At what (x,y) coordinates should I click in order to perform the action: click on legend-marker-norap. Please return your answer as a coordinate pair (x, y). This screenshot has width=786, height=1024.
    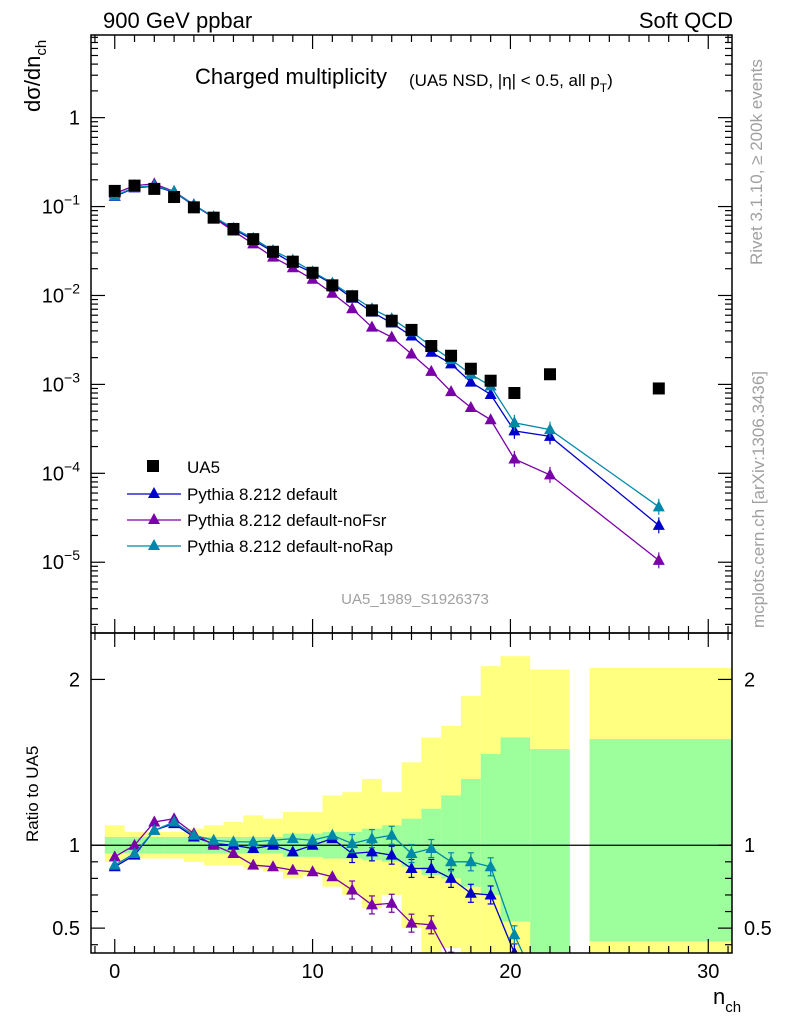
    Looking at the image, I should click on (154, 544).